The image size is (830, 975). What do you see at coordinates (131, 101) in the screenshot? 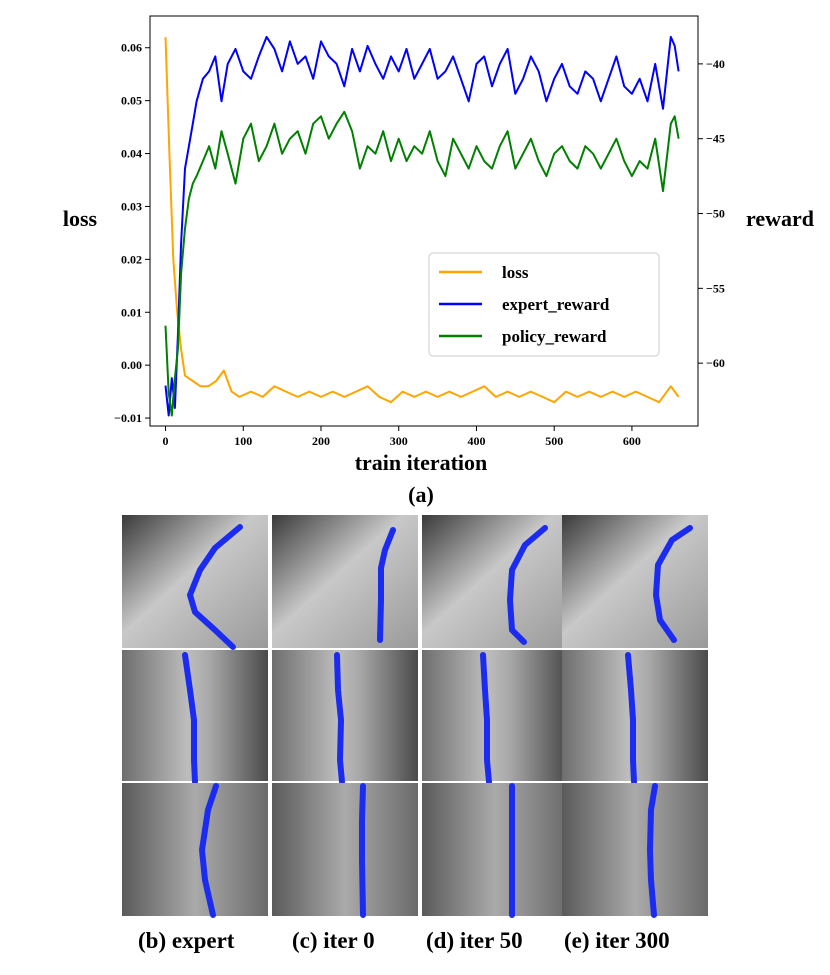
I see `y-left-tick-label: 0.05` at bounding box center [131, 101].